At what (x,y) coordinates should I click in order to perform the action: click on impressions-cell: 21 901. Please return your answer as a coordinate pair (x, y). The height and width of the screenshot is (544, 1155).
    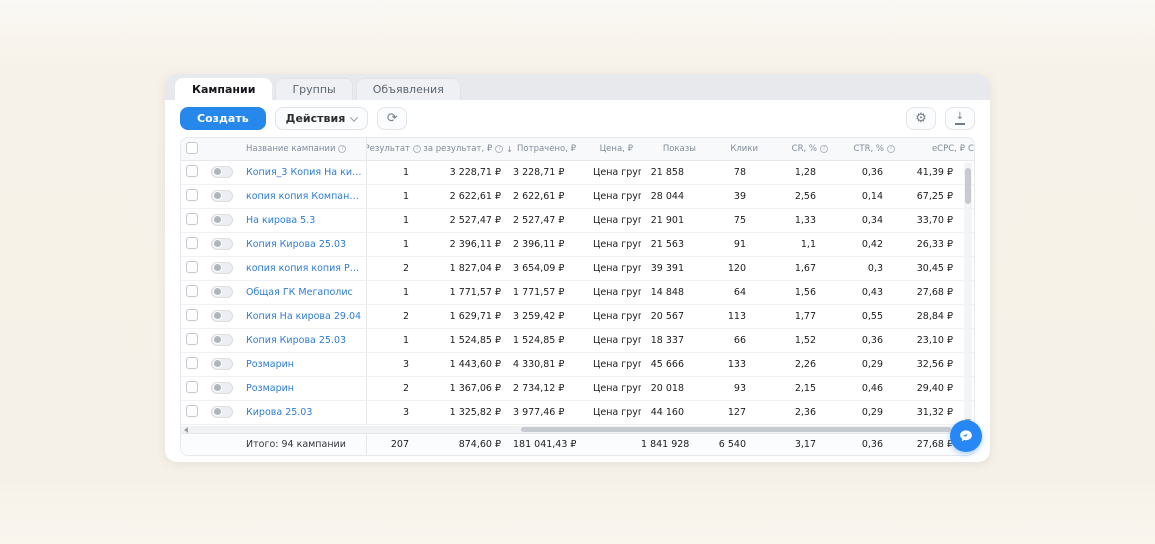
    Looking at the image, I should click on (667, 220).